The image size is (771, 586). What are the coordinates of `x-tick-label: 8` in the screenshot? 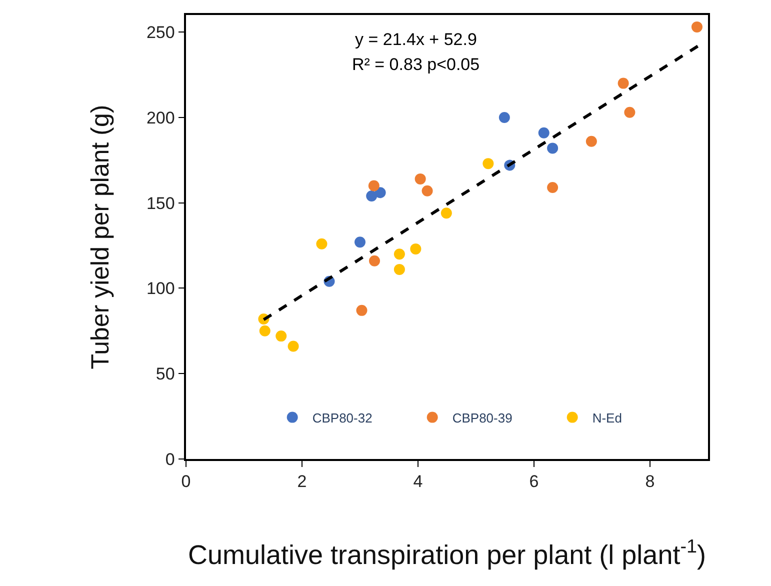 It's located at (650, 482).